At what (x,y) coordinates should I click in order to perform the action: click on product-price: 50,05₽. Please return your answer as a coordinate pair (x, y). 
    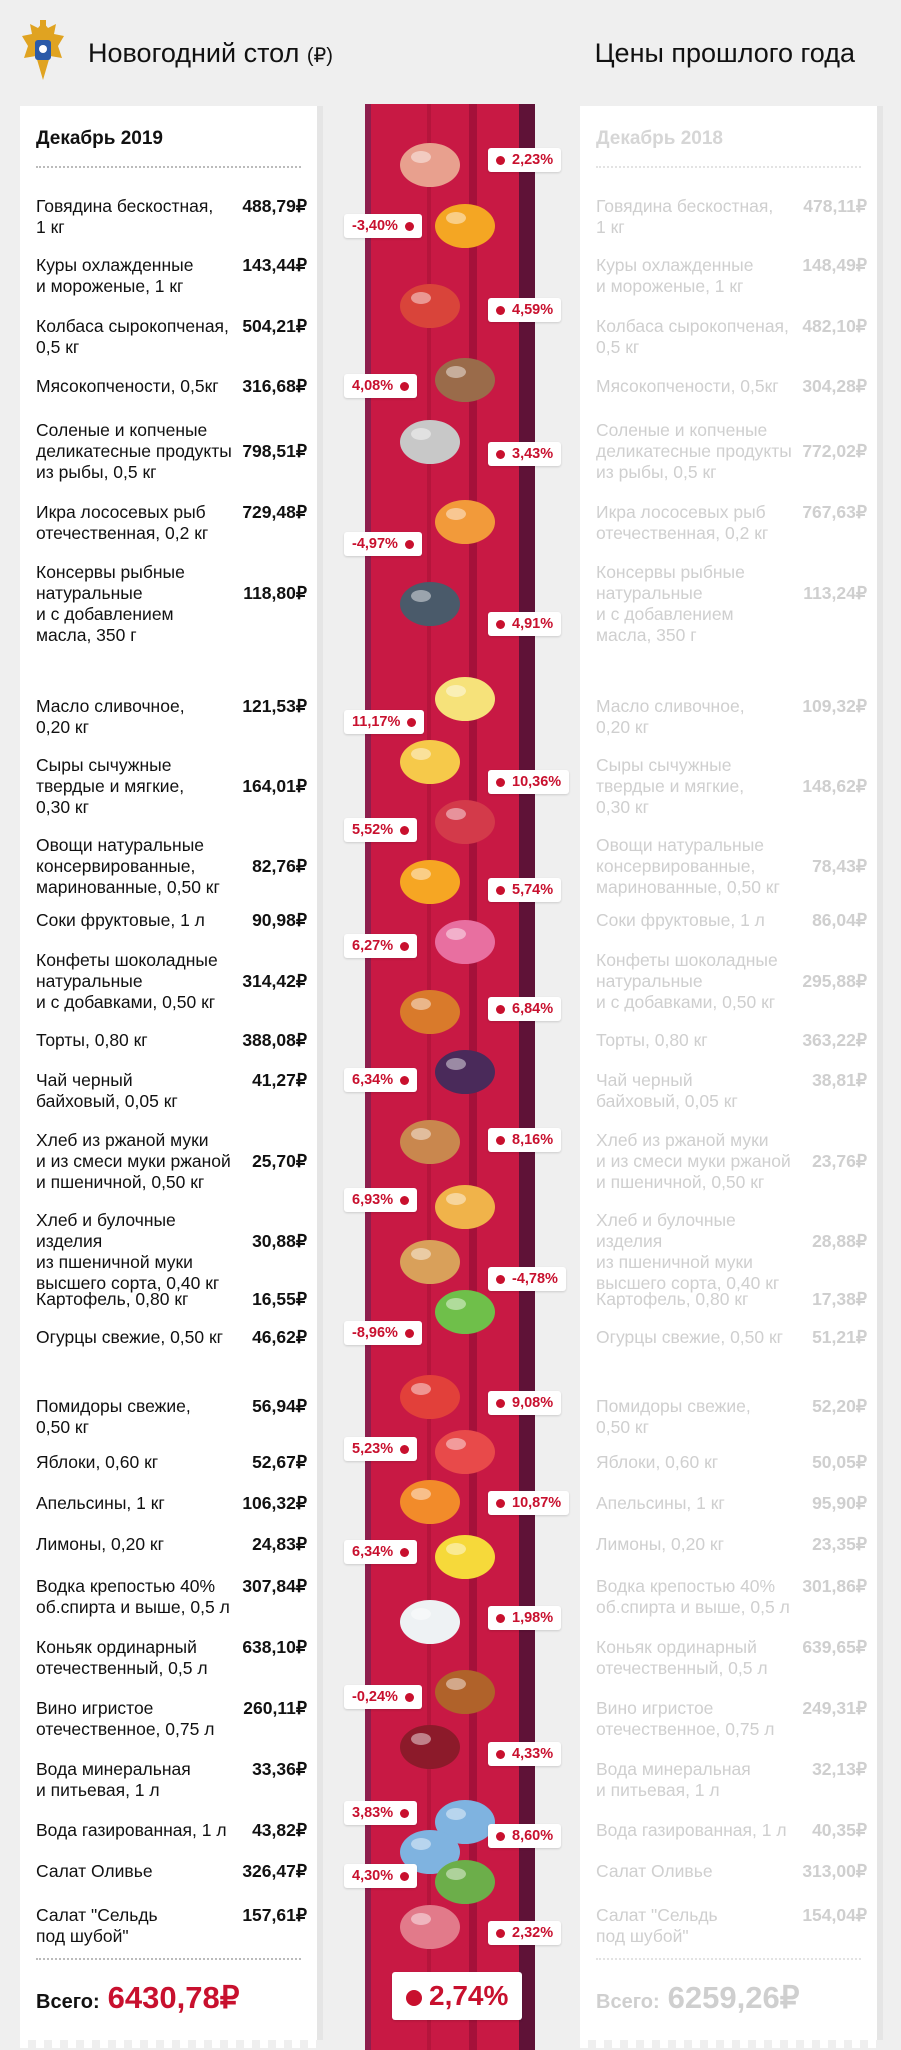
    Looking at the image, I should click on (839, 1462).